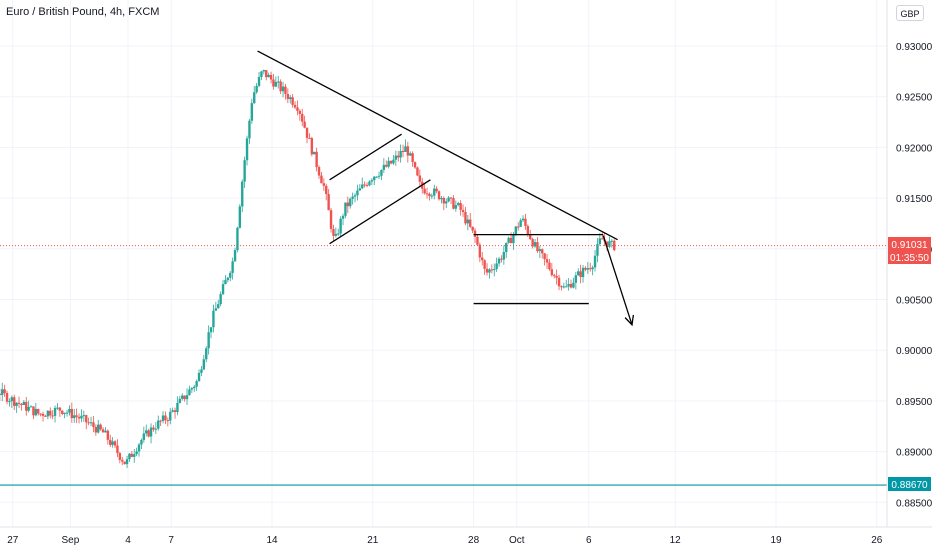  What do you see at coordinates (365, 157) in the screenshot?
I see `drawing-channel-upper` at bounding box center [365, 157].